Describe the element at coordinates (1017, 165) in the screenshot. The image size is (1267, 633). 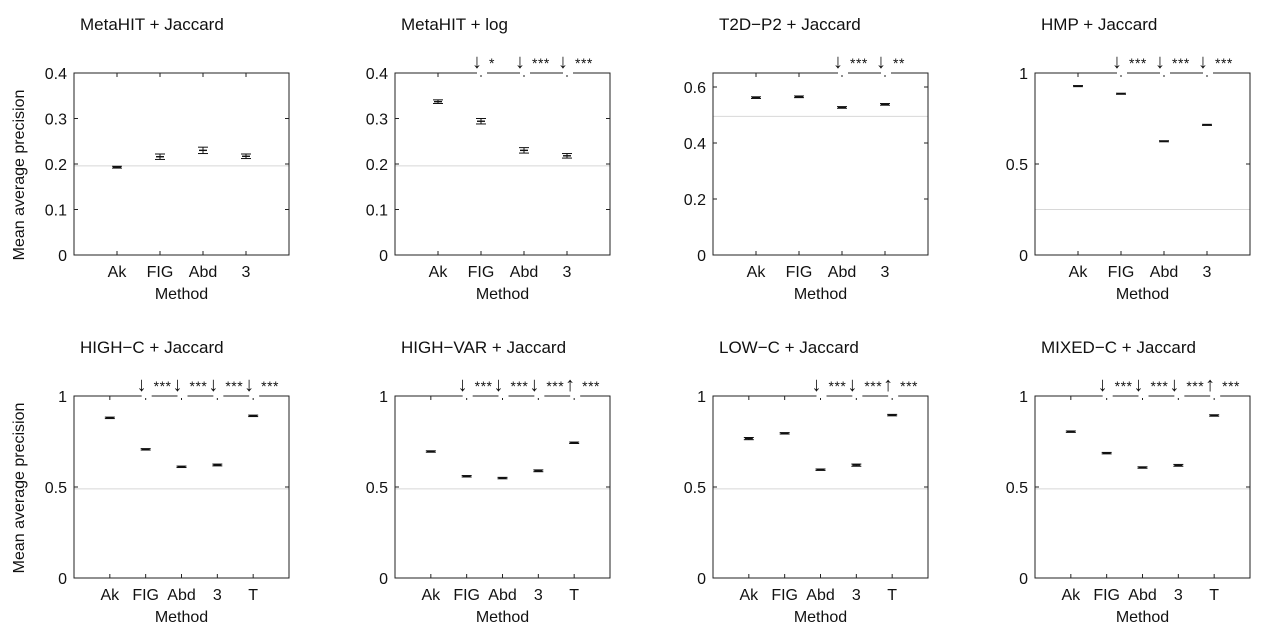
I see `y-tick-label: 0.5` at that location.